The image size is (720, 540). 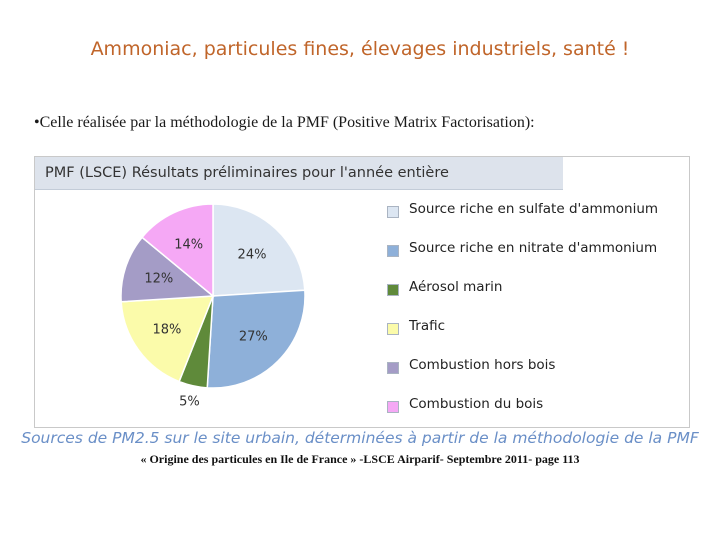 What do you see at coordinates (534, 209) in the screenshot?
I see `legend-label: Source riche en sulfate d'ammonium` at bounding box center [534, 209].